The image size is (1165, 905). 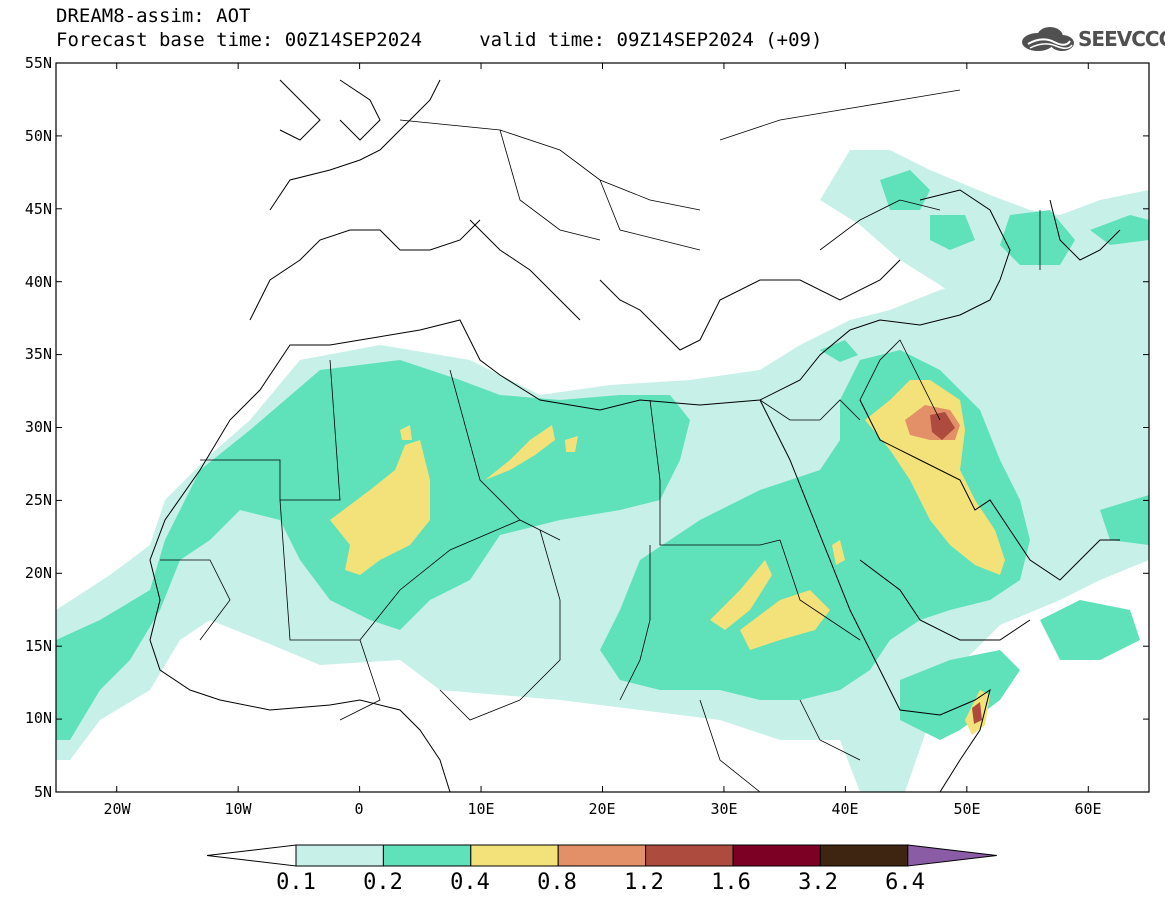 I want to click on lon-label: 40E, so click(x=845, y=809).